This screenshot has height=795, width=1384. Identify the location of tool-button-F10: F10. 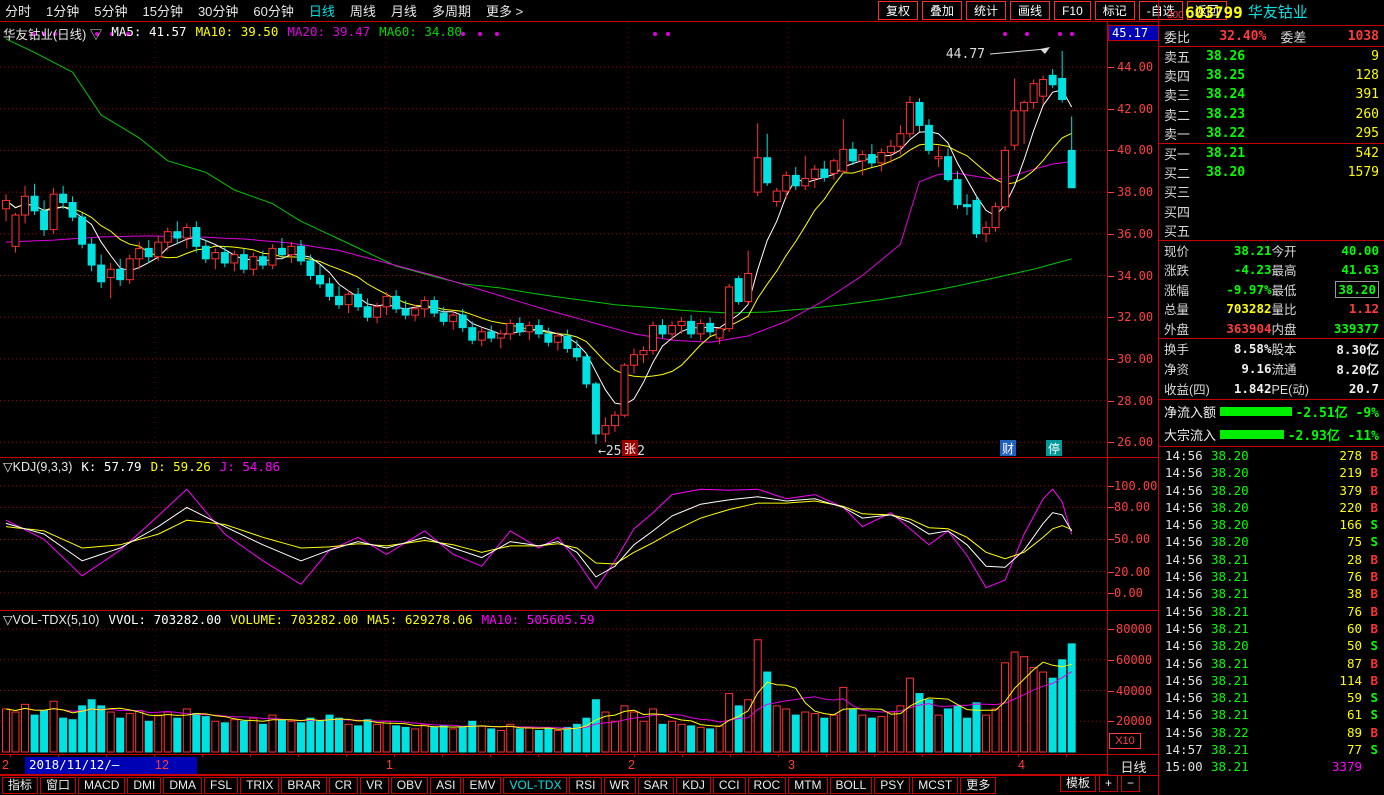
(1072, 10).